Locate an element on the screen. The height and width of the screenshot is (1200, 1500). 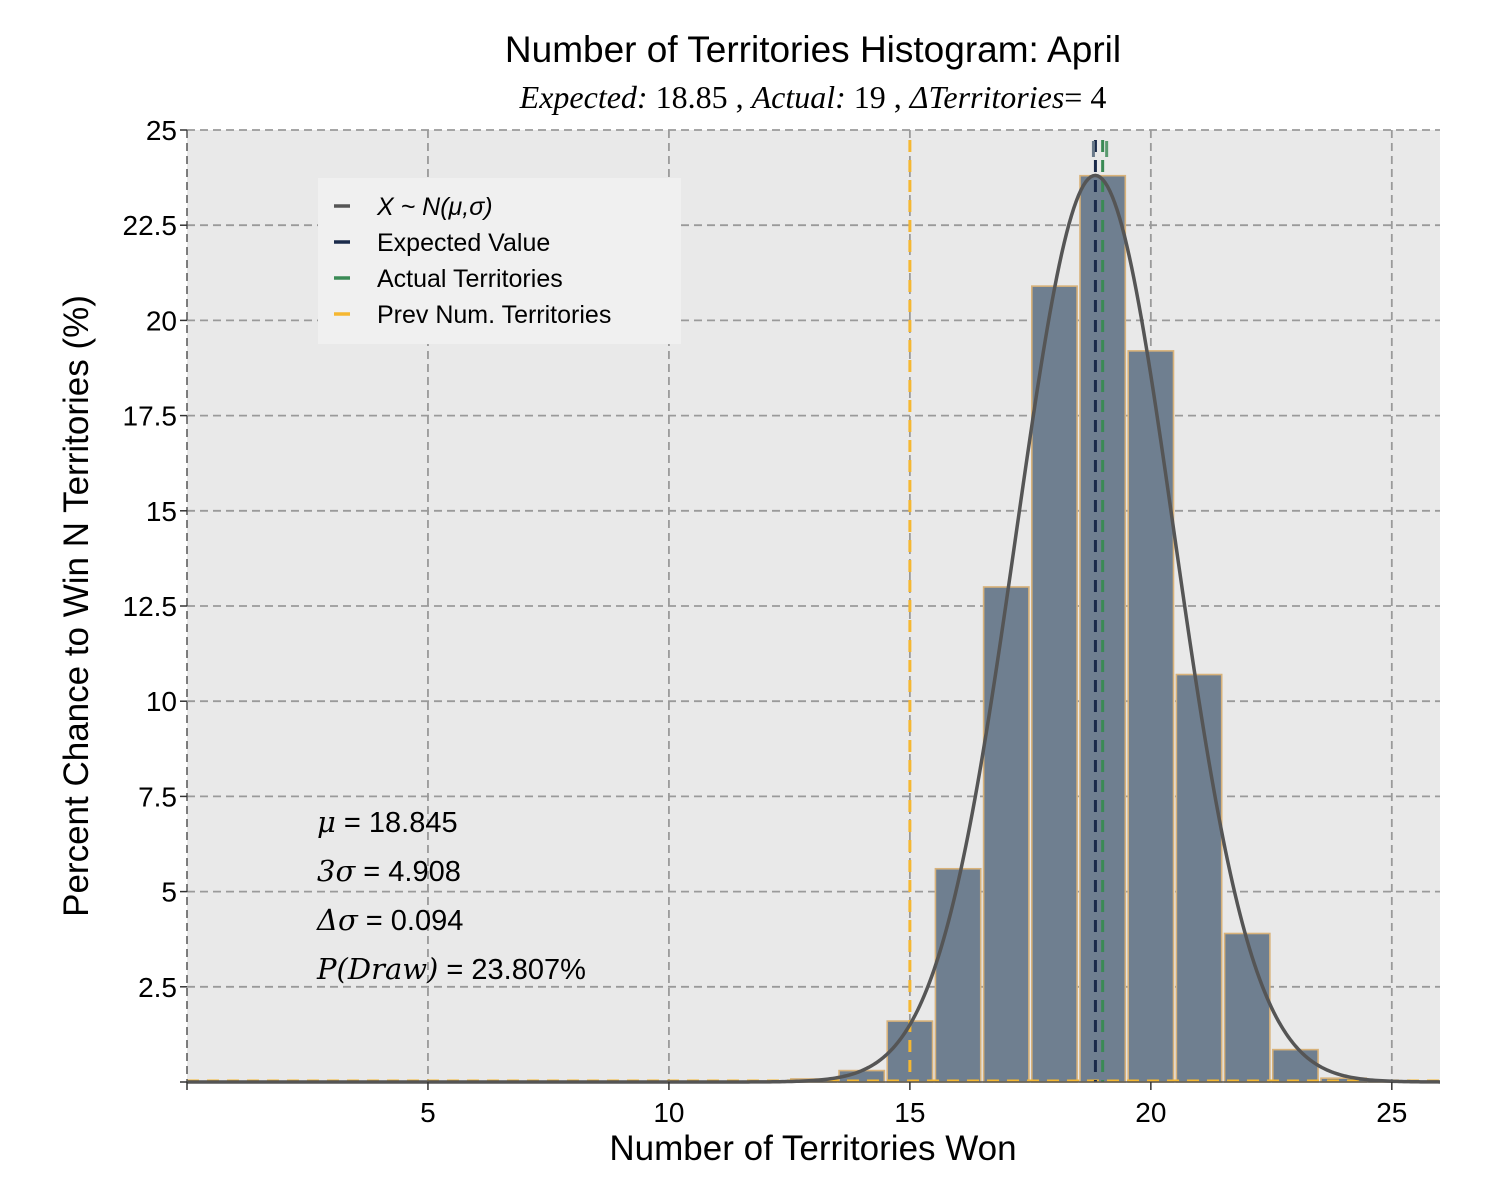
y-tick-labels: 2.5 5 7.5 10 12.5 15 17.5 20 22.5 25 is located at coordinates (155, 599).